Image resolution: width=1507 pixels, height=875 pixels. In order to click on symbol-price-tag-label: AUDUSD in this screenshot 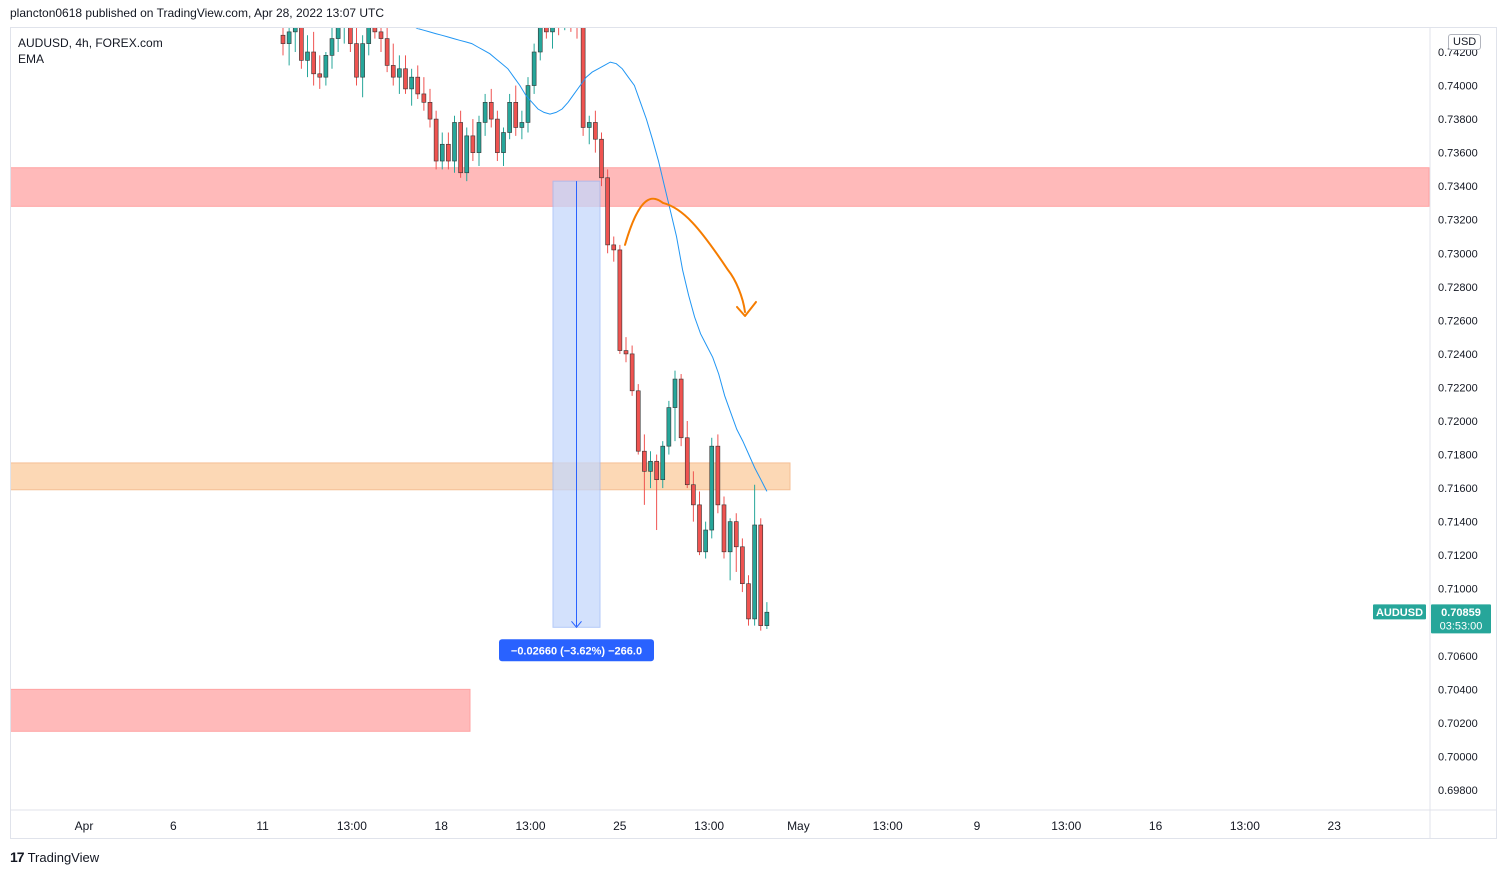, I will do `click(1399, 613)`.